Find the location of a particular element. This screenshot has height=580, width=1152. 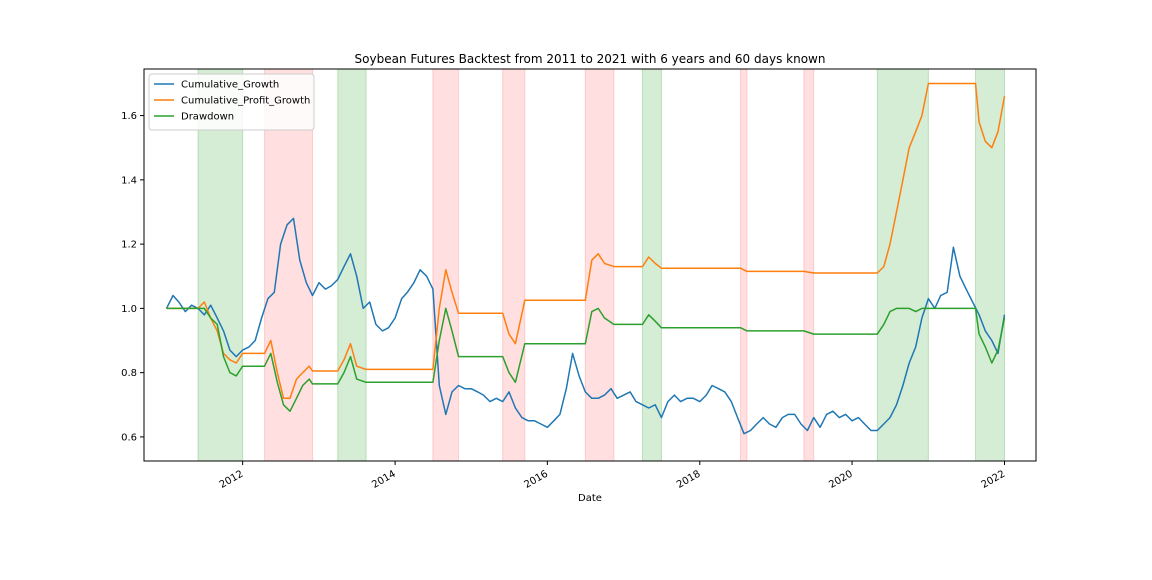

y-tick-label: 0.8 is located at coordinates (129, 373).